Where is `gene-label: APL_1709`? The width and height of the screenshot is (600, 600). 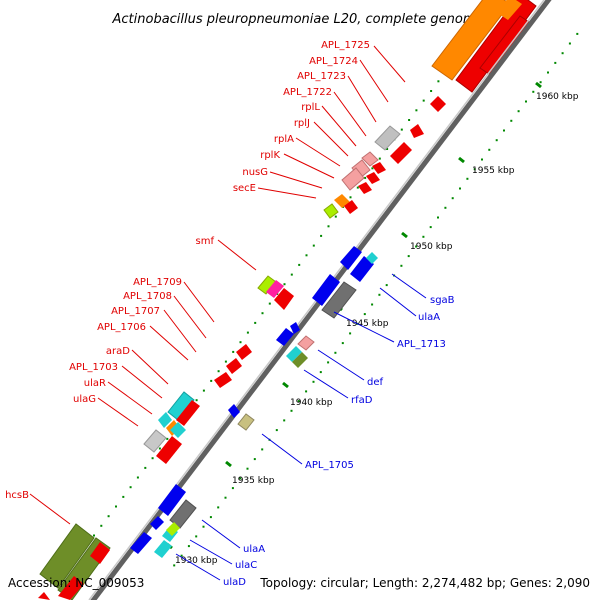 gene-label: APL_1709 is located at coordinates (157, 282).